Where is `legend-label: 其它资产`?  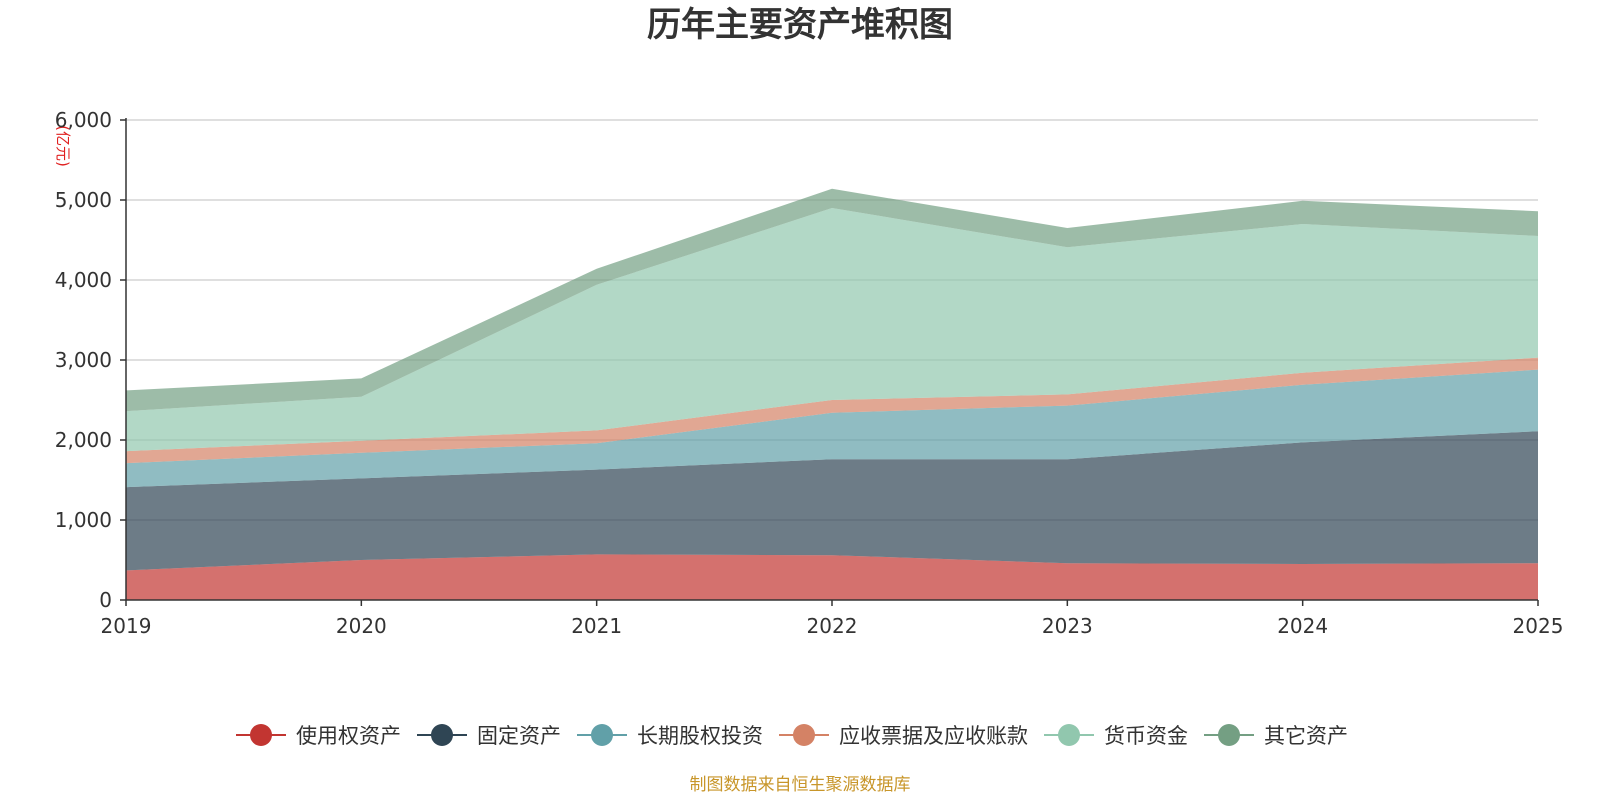
legend-label: 其它资产 is located at coordinates (1306, 736).